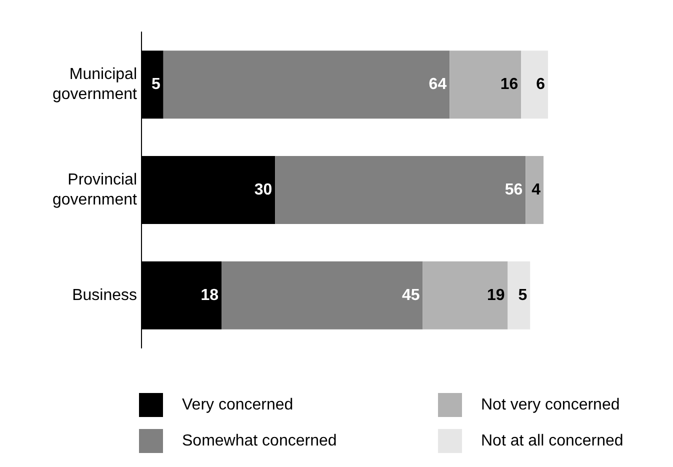 This screenshot has height=467, width=673. What do you see at coordinates (513, 190) in the screenshot?
I see `data-label: 56` at bounding box center [513, 190].